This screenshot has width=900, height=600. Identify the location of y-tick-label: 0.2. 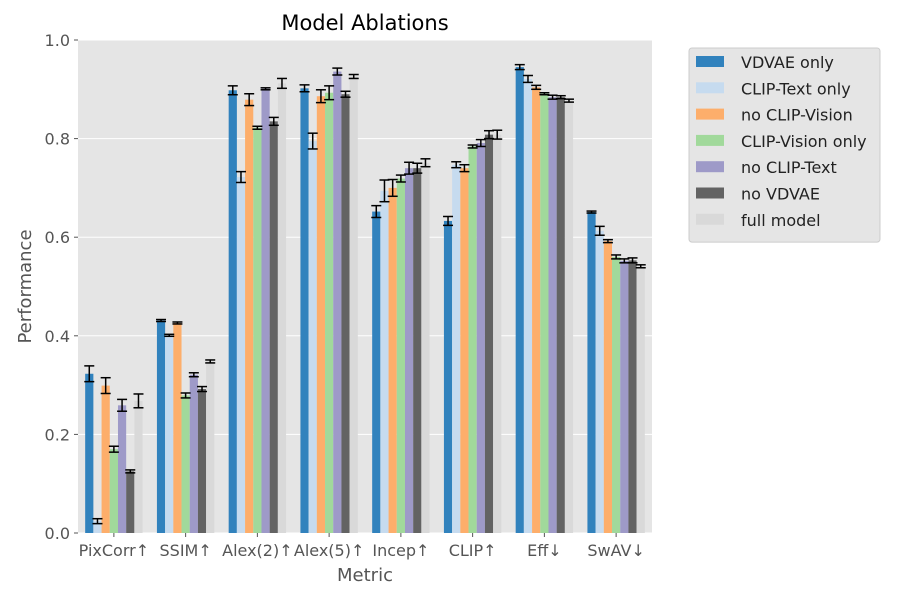
(57, 434).